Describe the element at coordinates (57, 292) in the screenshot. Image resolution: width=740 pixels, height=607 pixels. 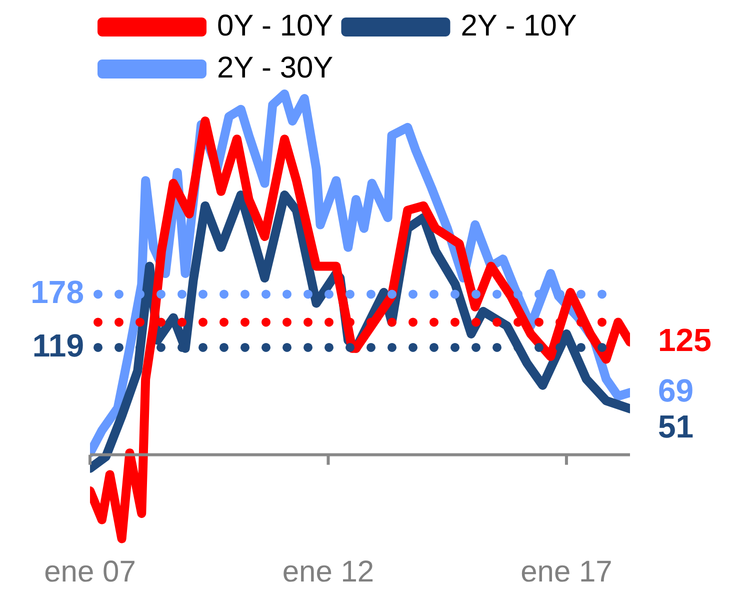
I see `ref-line-label: 178` at that location.